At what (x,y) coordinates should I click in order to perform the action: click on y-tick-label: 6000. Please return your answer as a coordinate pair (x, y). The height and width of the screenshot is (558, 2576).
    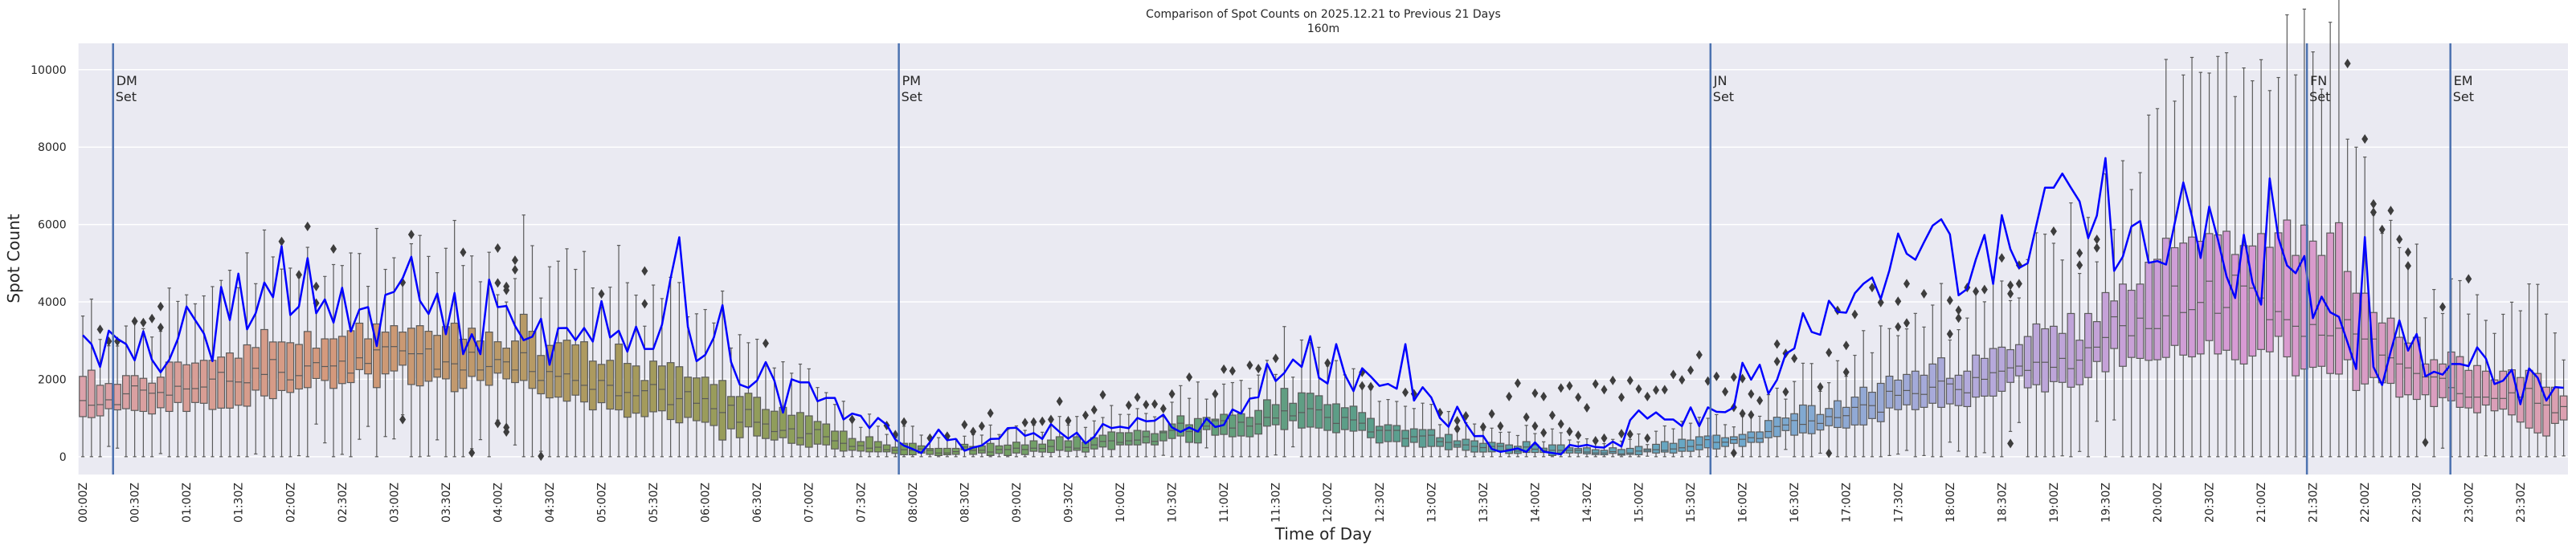
    Looking at the image, I should click on (52, 225).